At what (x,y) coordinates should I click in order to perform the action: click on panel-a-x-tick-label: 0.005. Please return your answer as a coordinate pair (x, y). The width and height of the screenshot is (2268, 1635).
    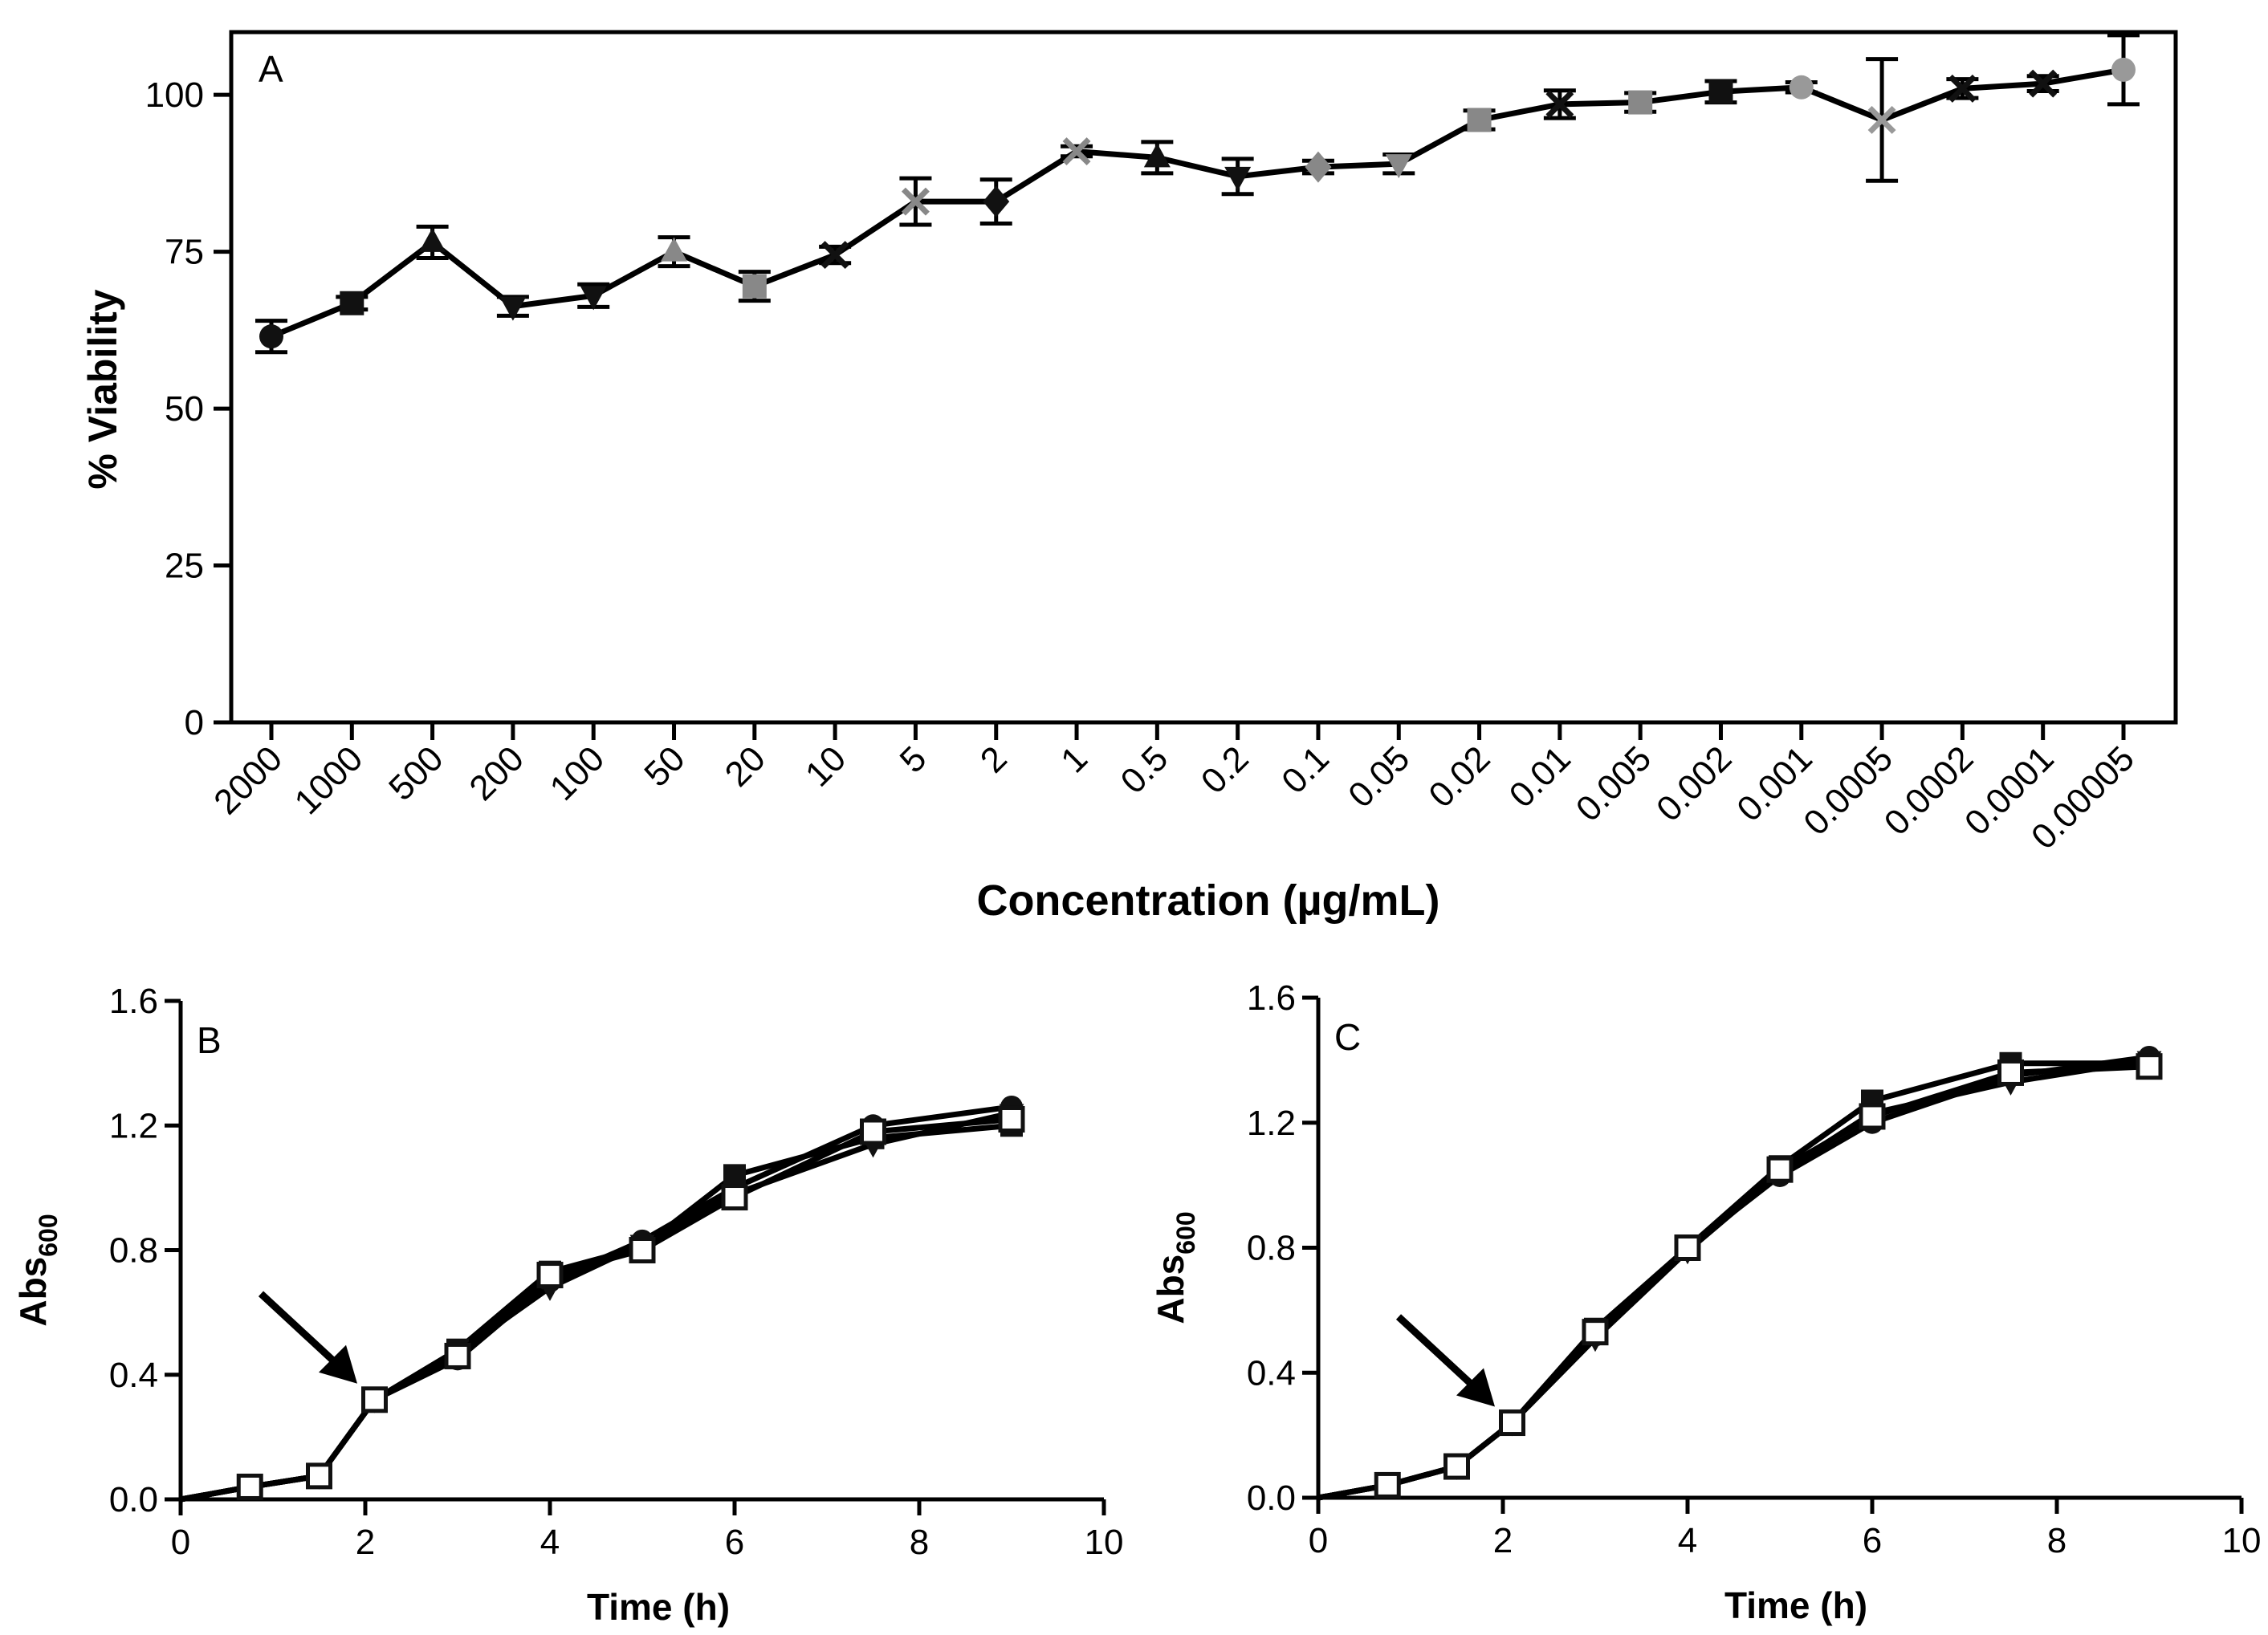
    Looking at the image, I should click on (1614, 783).